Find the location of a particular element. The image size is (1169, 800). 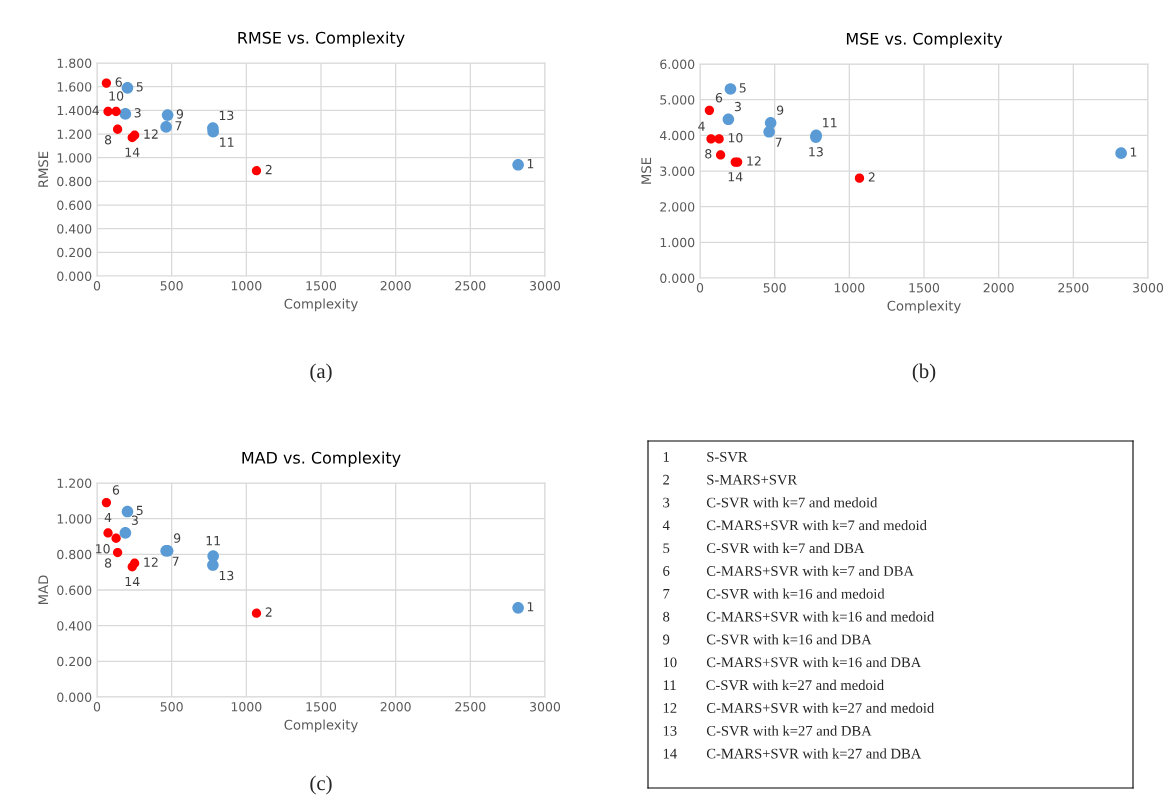

chart-title: RMSE vs. Complexity is located at coordinates (321, 39).